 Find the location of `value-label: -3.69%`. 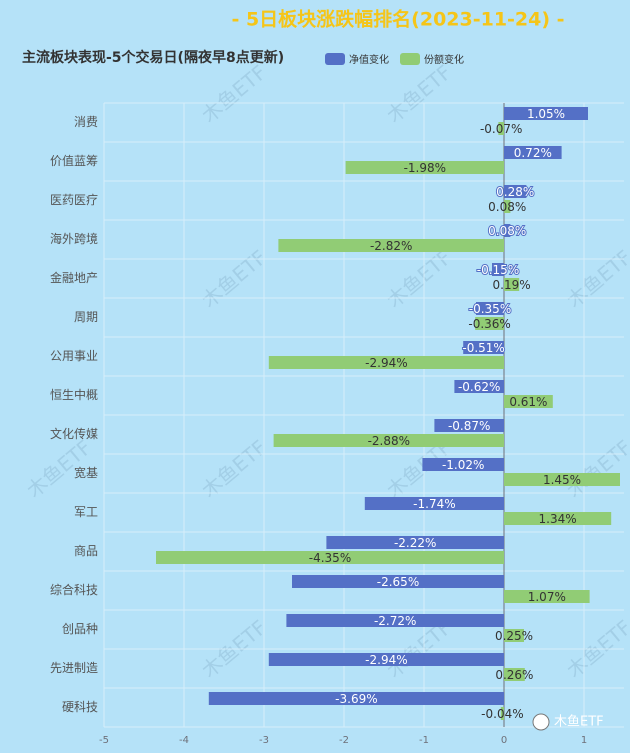

value-label: -3.69% is located at coordinates (356, 699).